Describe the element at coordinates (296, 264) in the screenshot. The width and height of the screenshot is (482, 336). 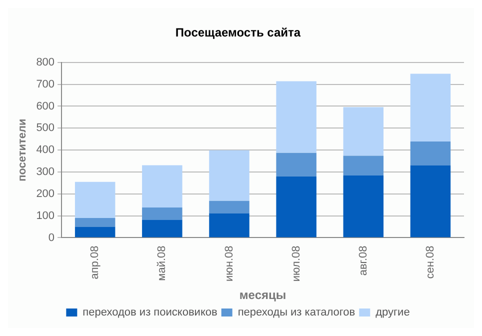
I see `x-tick-label: июл.08` at that location.